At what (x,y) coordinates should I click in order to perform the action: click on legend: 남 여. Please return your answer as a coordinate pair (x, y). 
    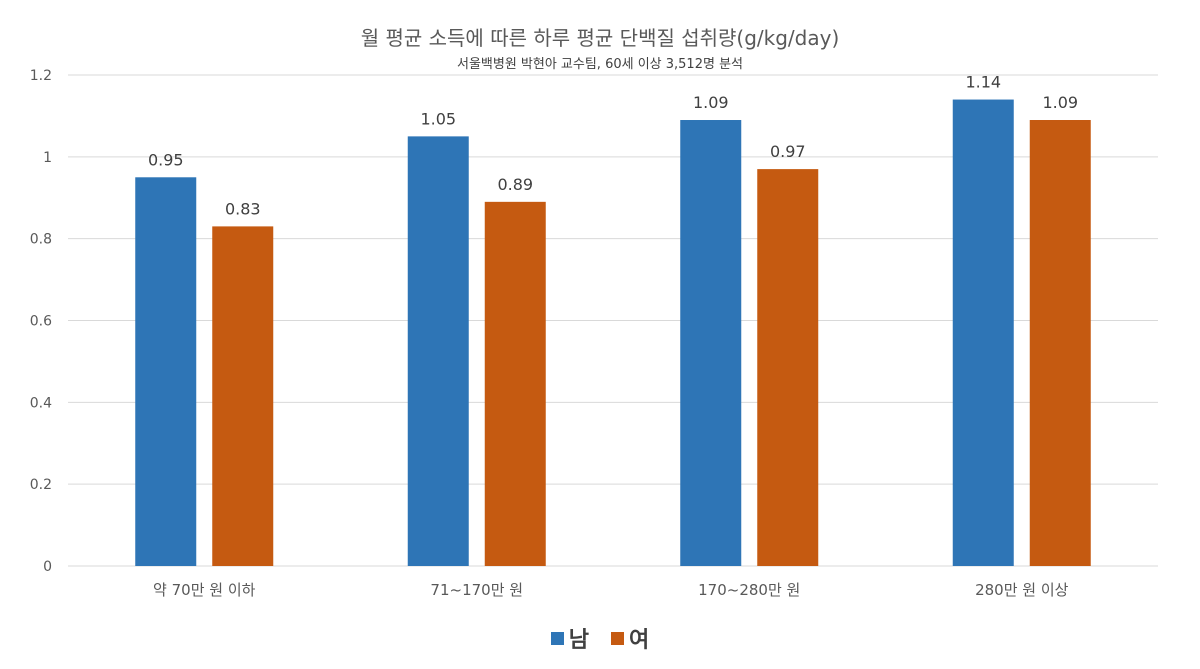
    Looking at the image, I should click on (600, 638).